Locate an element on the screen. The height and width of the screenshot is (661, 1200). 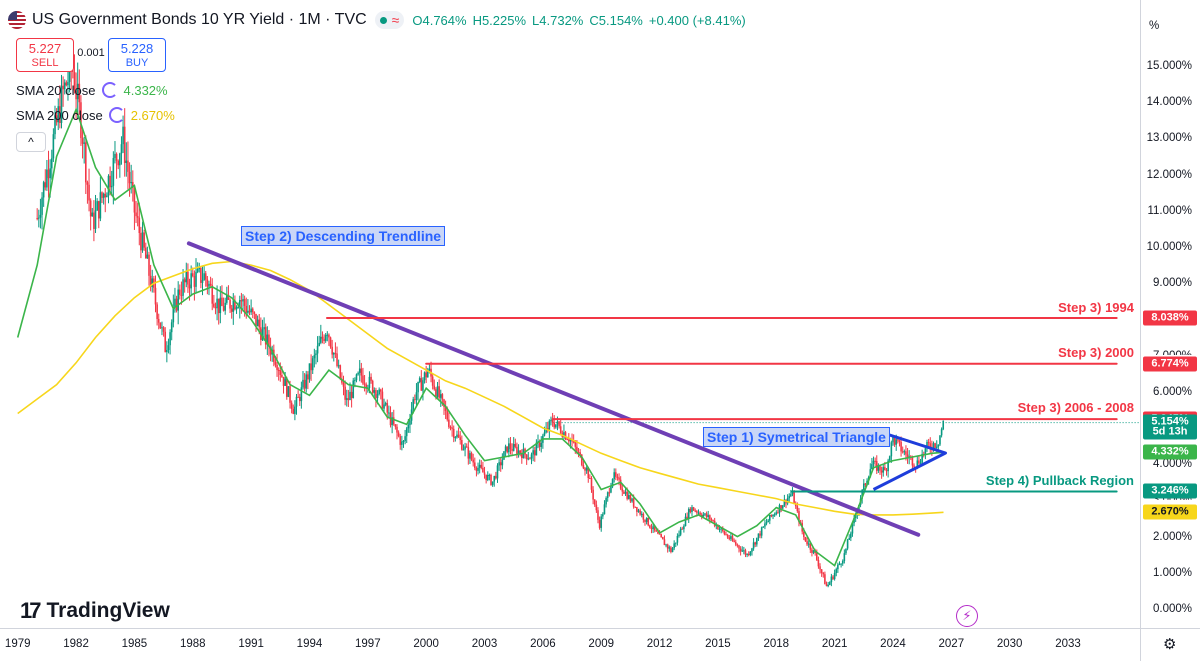
chart-settings: ⚙ is located at coordinates (1170, 644).